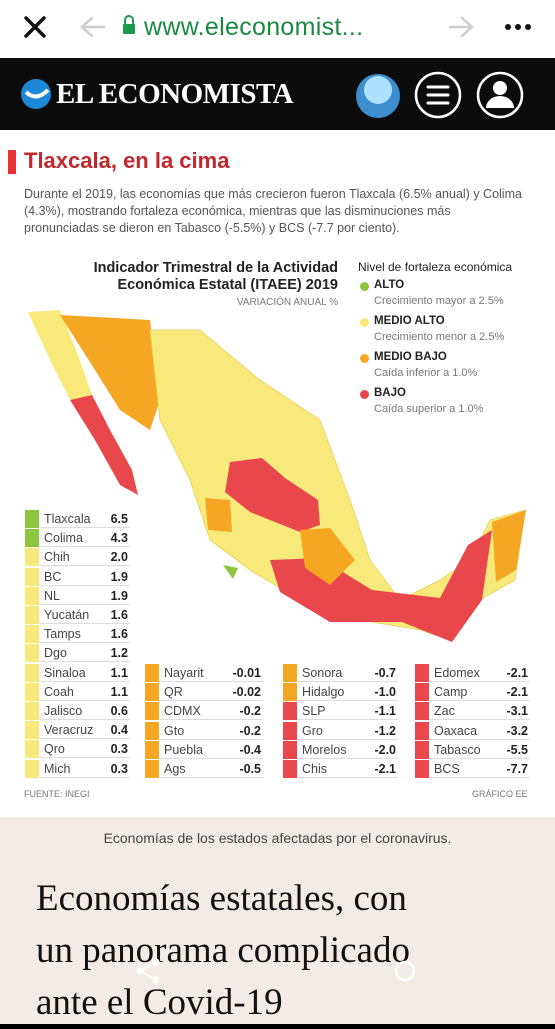 The width and height of the screenshot is (555, 1029). I want to click on legend-label: MEDIO BAJO, so click(410, 357).